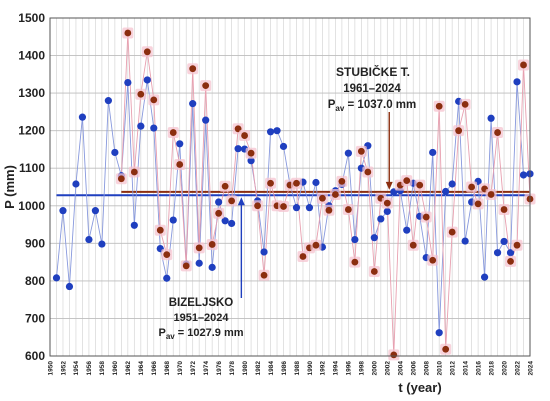  Describe the element at coordinates (115, 368) in the screenshot. I see `x-tick-label: 1960` at that location.